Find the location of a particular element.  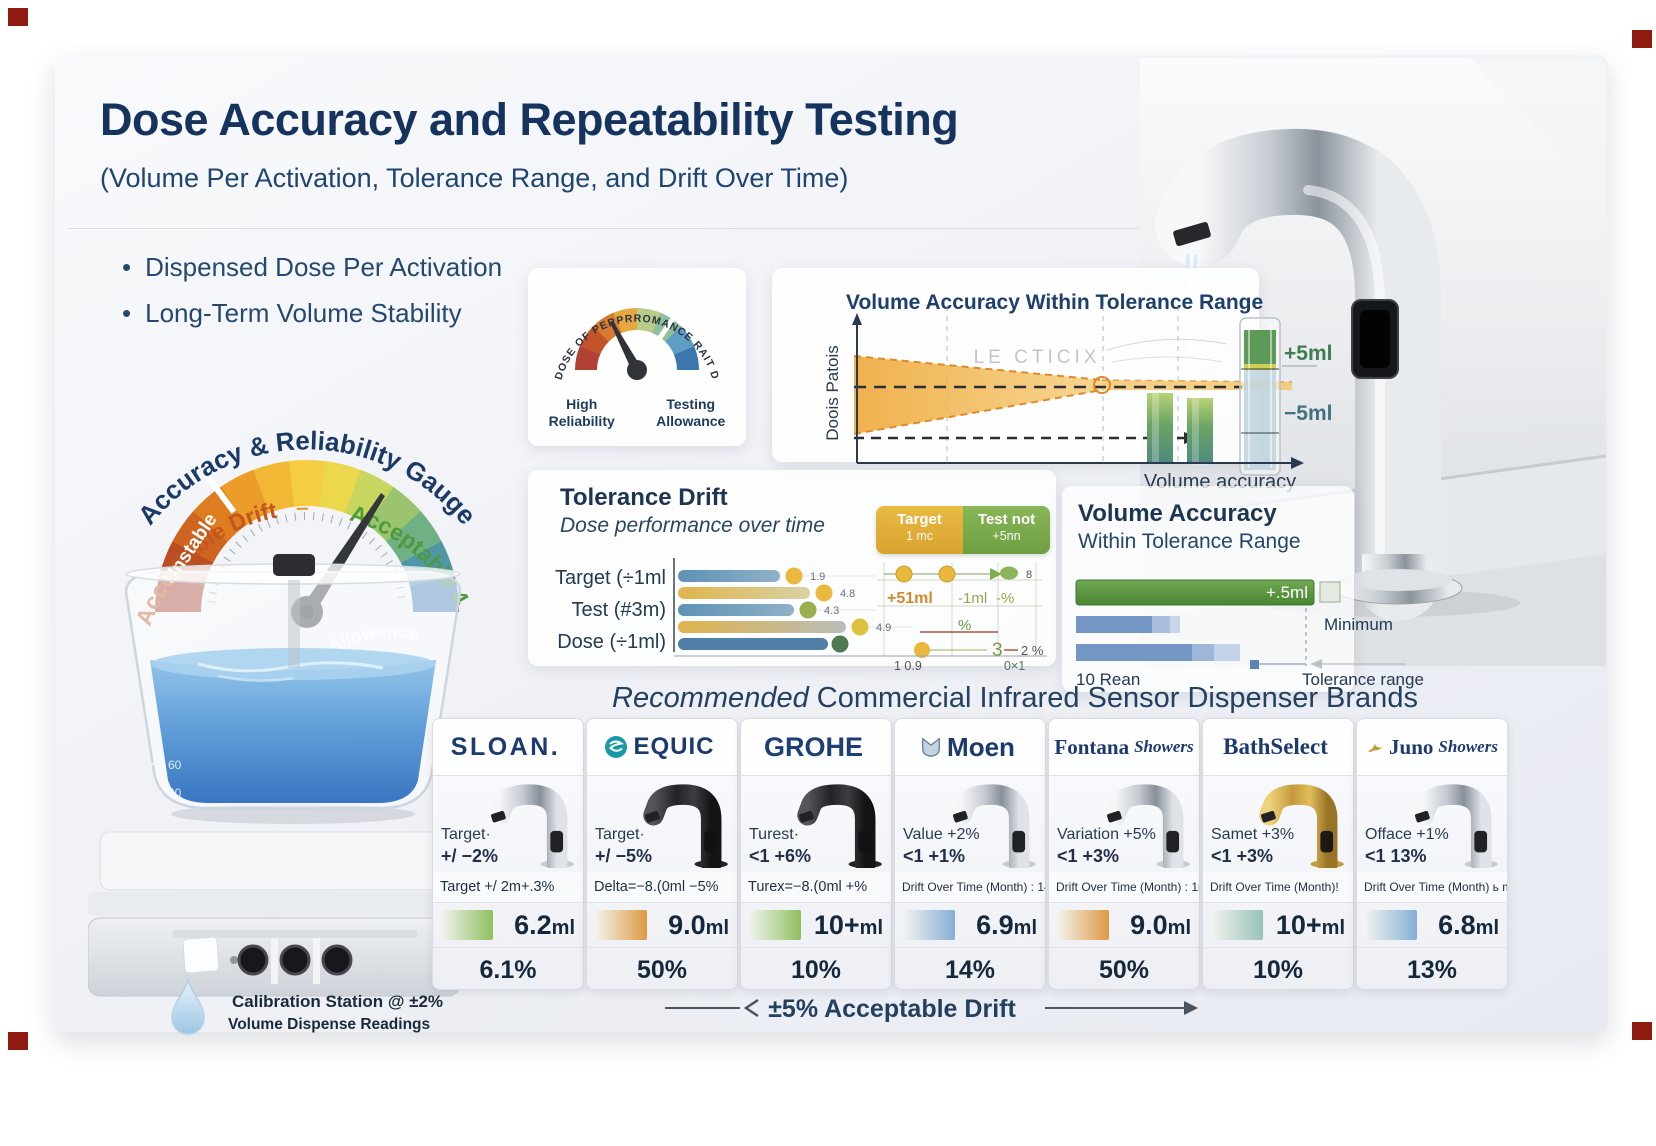

acceptable-drift-label: ±5% Acceptable Drift is located at coordinates (892, 1009).